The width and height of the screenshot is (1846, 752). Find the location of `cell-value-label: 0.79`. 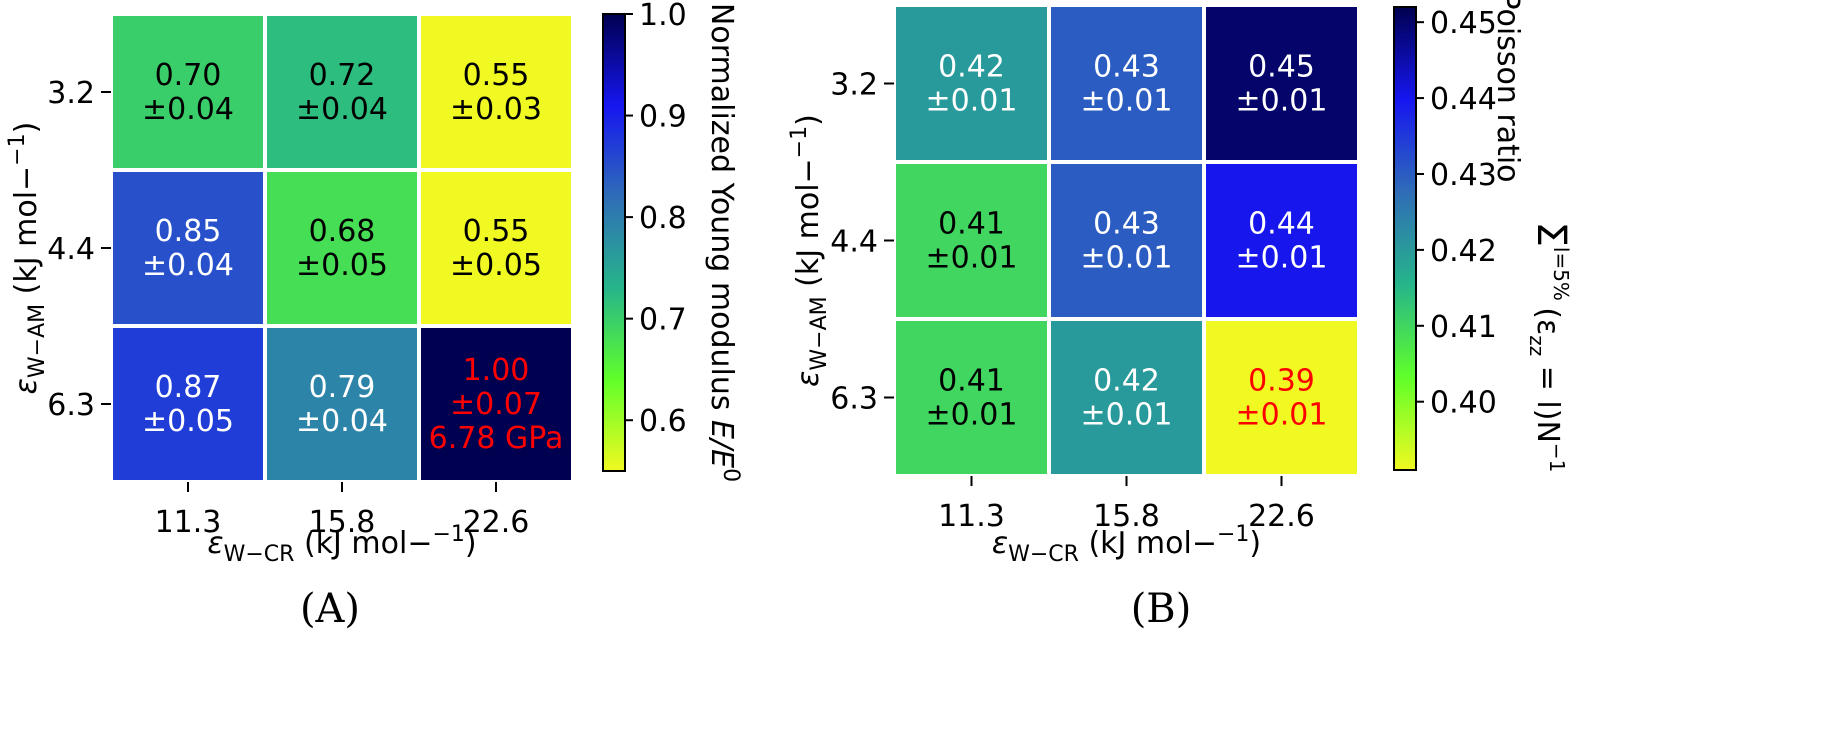

cell-value-label: 0.79 is located at coordinates (342, 387).